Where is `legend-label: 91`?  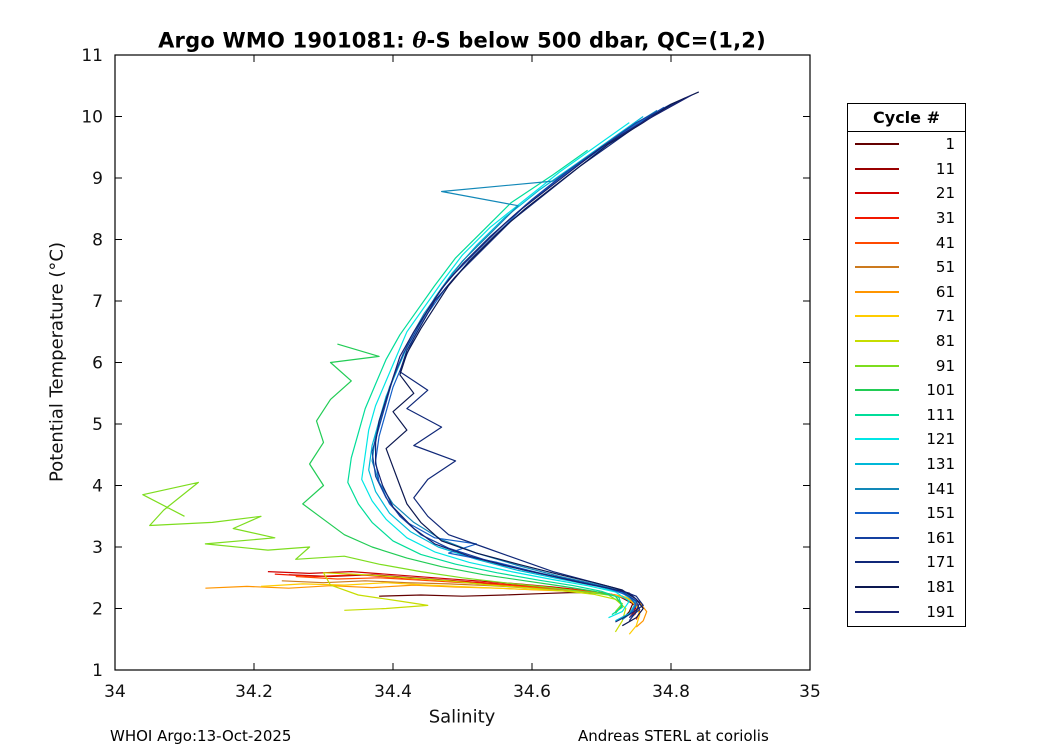 legend-label: 91 is located at coordinates (945, 365).